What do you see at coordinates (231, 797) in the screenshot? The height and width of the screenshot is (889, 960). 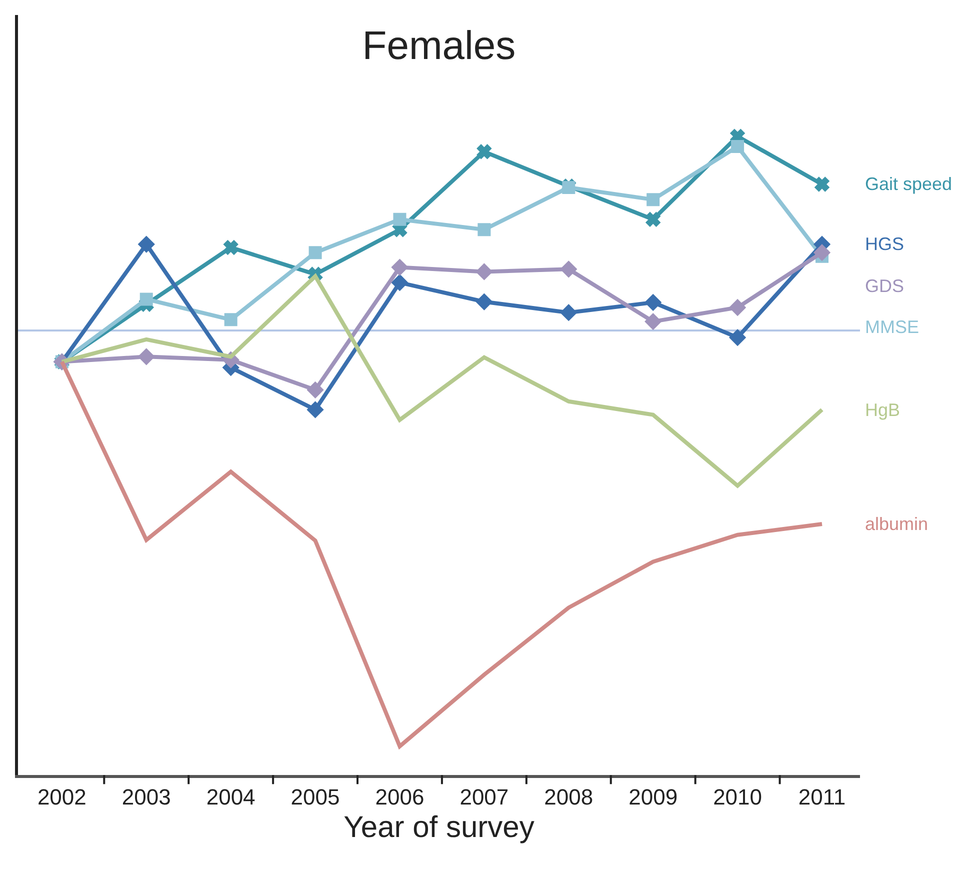 I see `x-tick-label: 2004` at bounding box center [231, 797].